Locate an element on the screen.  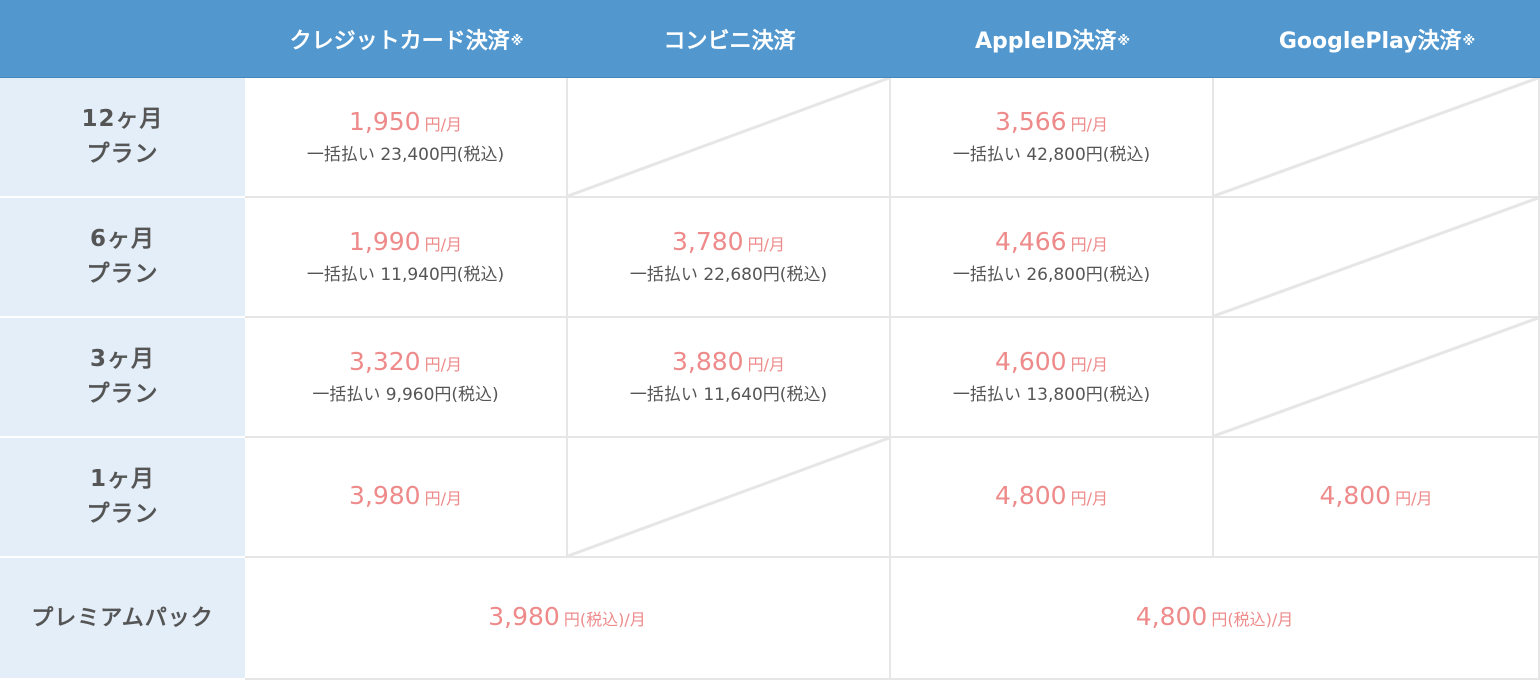
price-value: 3,880 is located at coordinates (708, 361).